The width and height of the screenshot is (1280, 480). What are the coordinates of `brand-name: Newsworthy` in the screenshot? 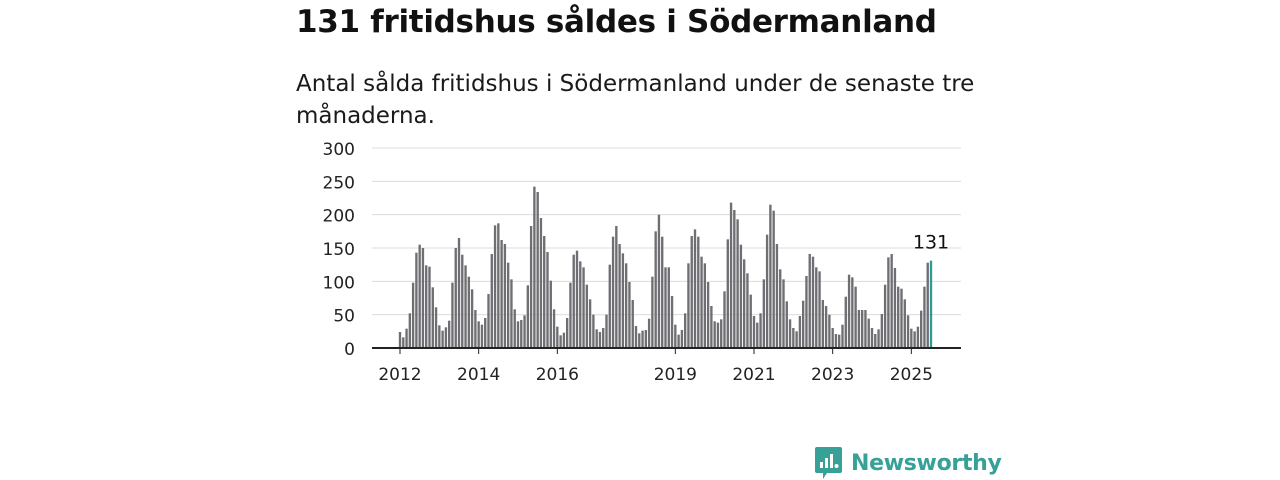 It's located at (926, 463).